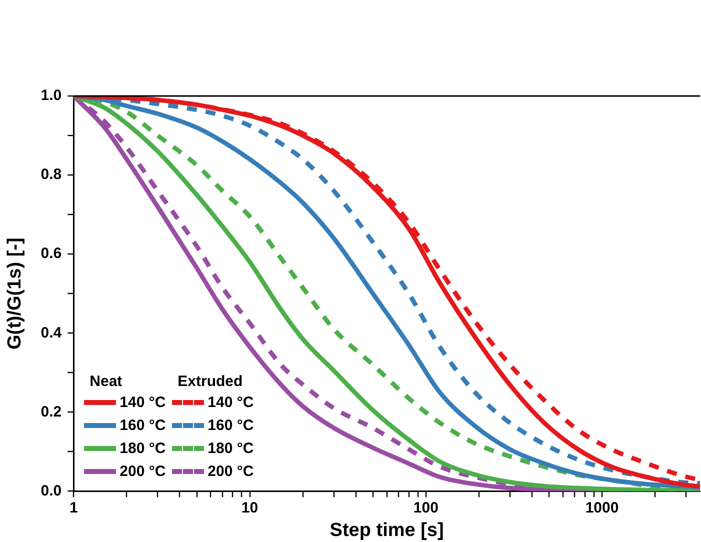  What do you see at coordinates (51, 411) in the screenshot?
I see `y-tick-label: 0.2` at bounding box center [51, 411].